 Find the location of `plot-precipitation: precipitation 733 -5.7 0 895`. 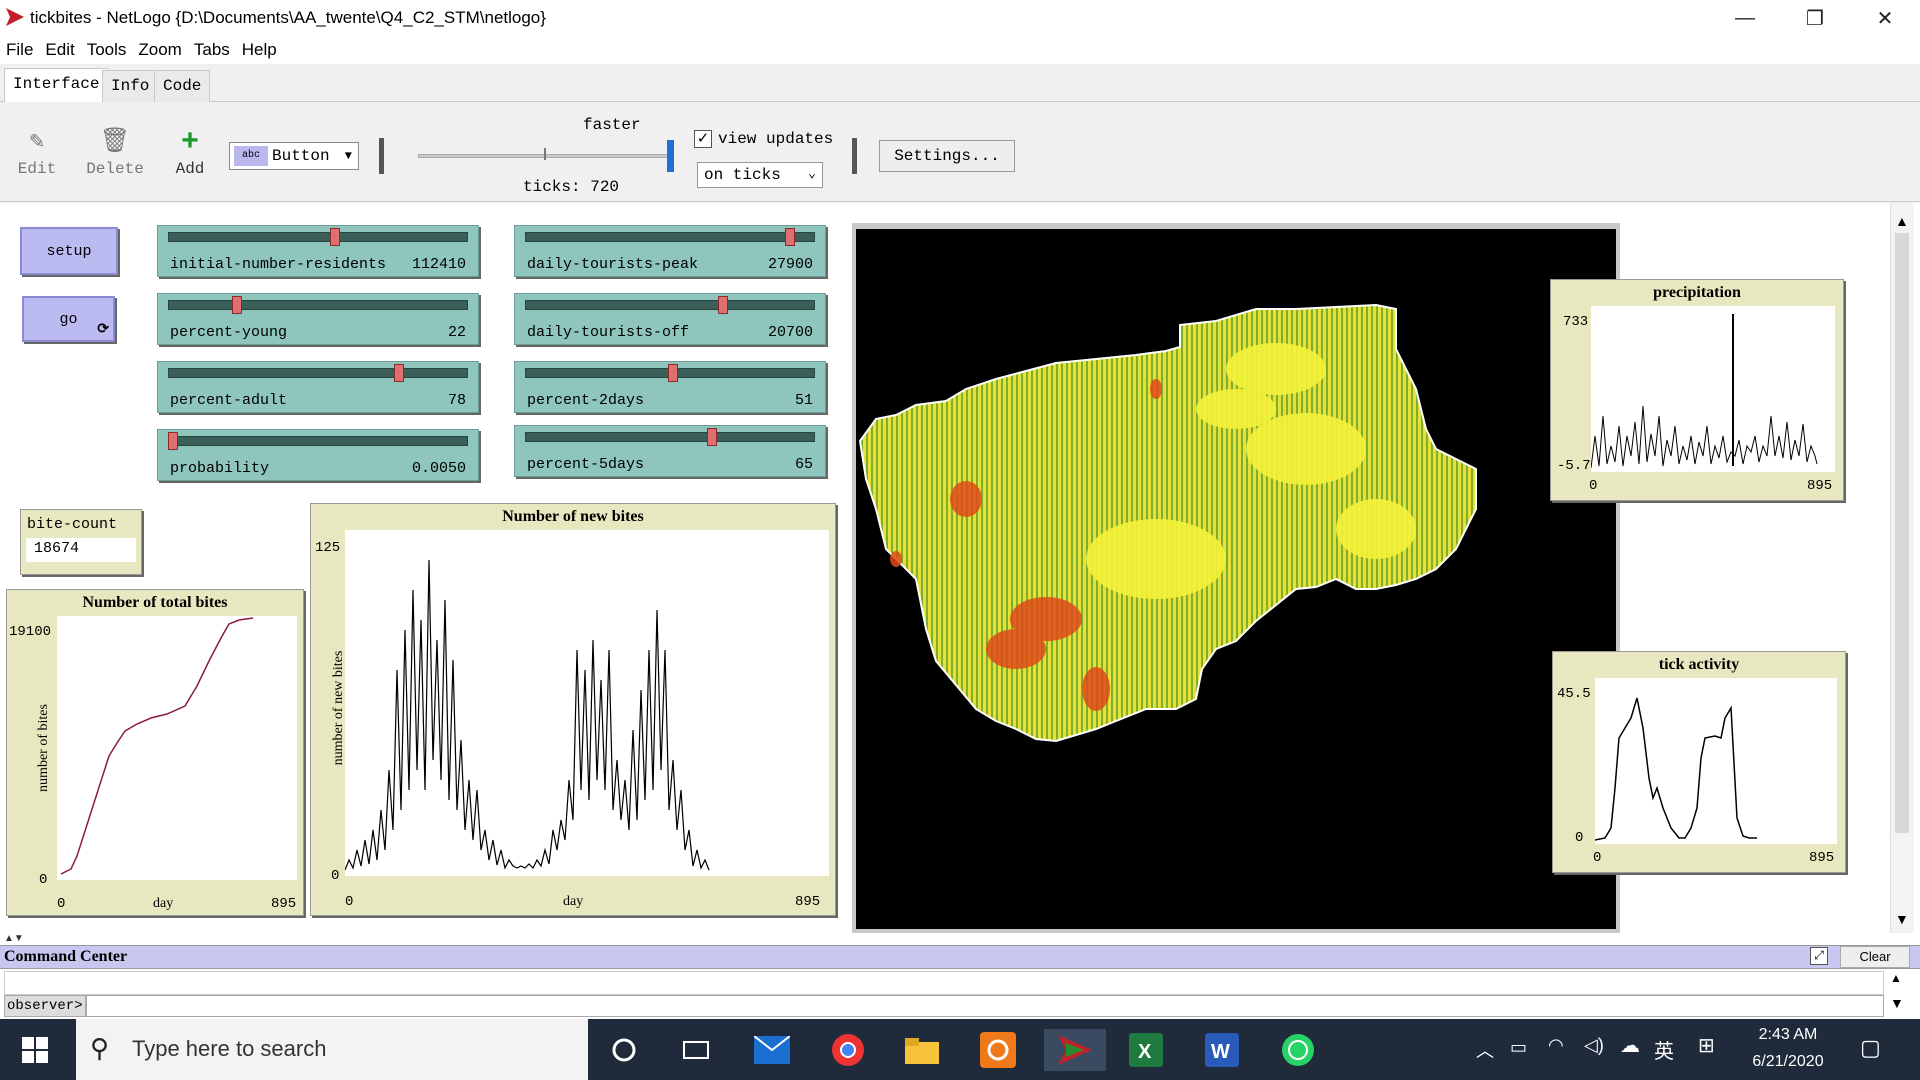

plot-precipitation: precipitation 733 -5.7 0 895 is located at coordinates (1697, 390).